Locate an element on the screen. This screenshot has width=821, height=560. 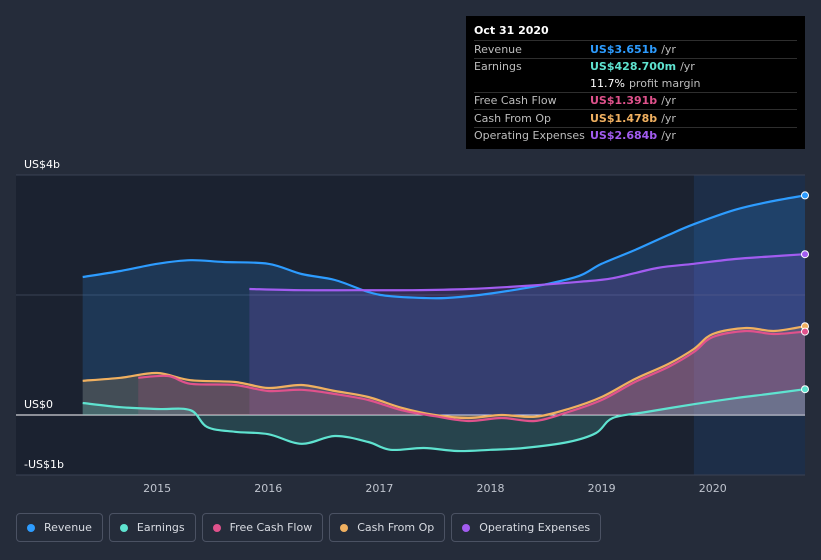
series-area-free-cash-flow is located at coordinates (471, 376).